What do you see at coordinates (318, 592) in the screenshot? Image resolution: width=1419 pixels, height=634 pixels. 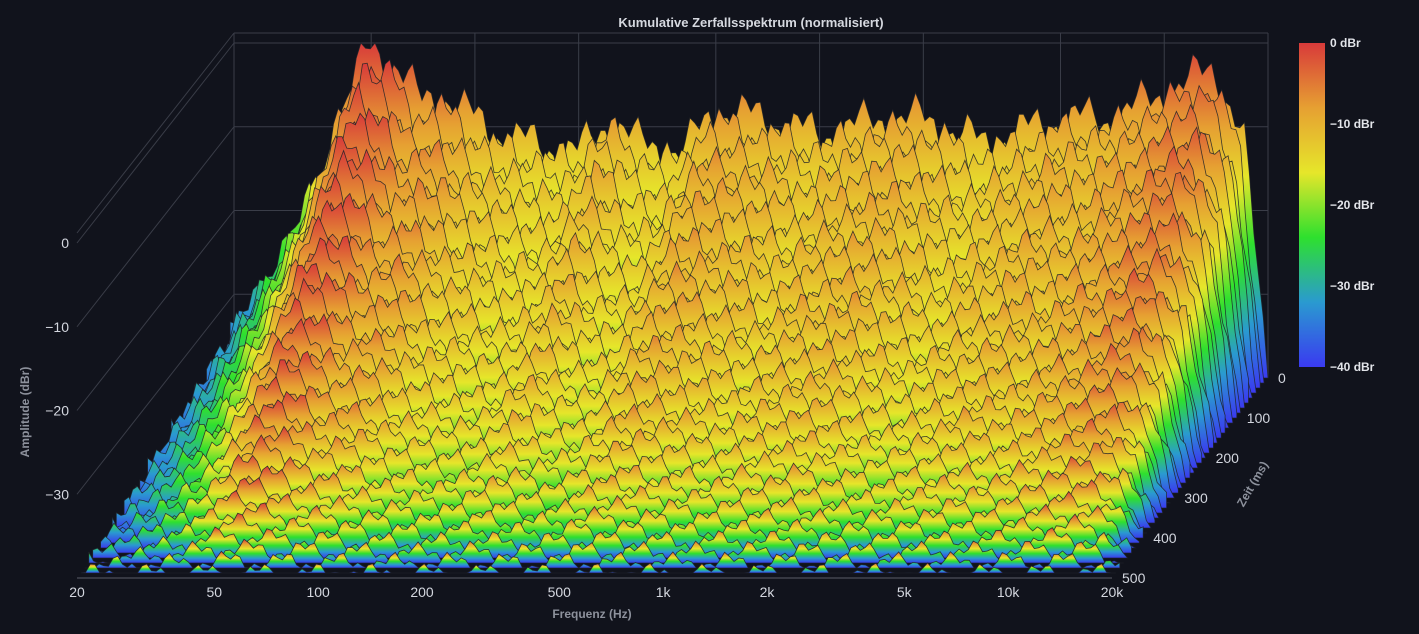 I see `x-tick-label: 100` at bounding box center [318, 592].